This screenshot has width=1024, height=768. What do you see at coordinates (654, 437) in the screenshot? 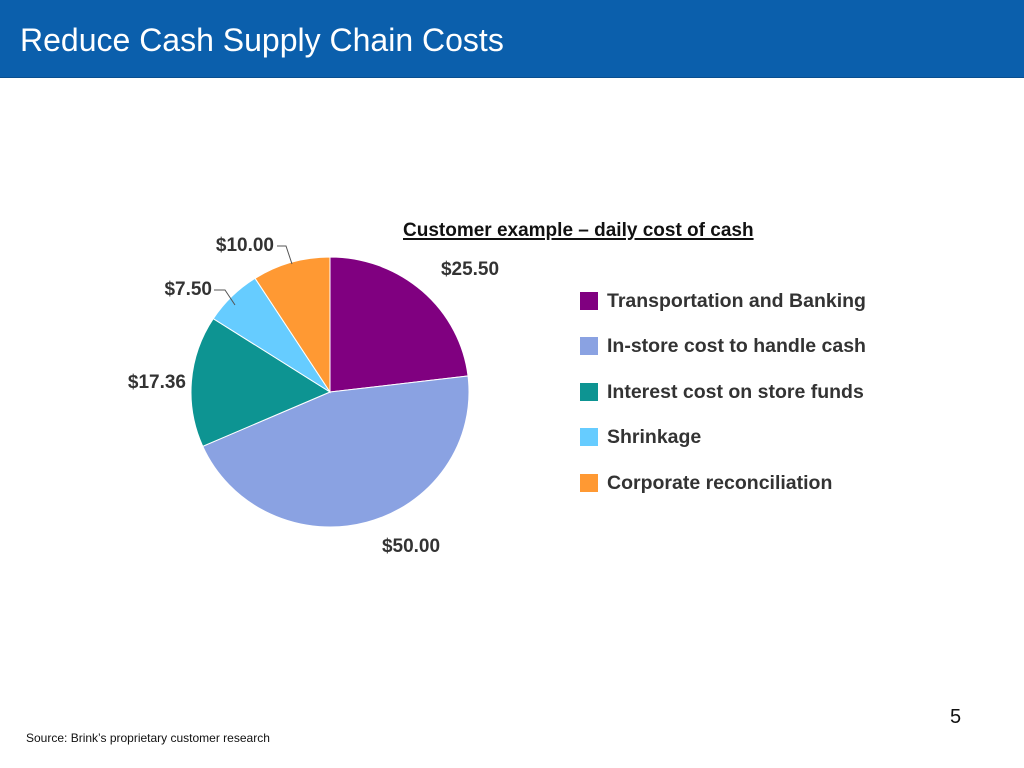
I see `legend-label-shrinkage: Shrinkage` at bounding box center [654, 437].